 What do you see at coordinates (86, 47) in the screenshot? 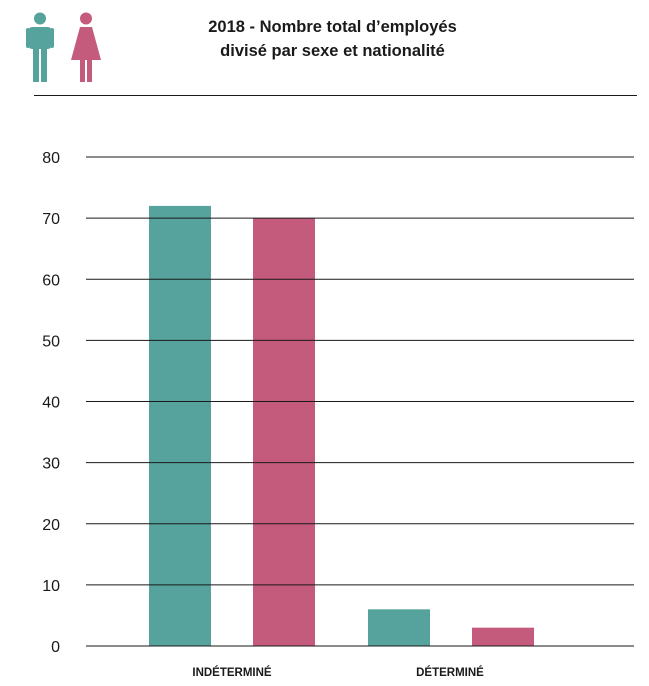
I see `female-icon` at bounding box center [86, 47].